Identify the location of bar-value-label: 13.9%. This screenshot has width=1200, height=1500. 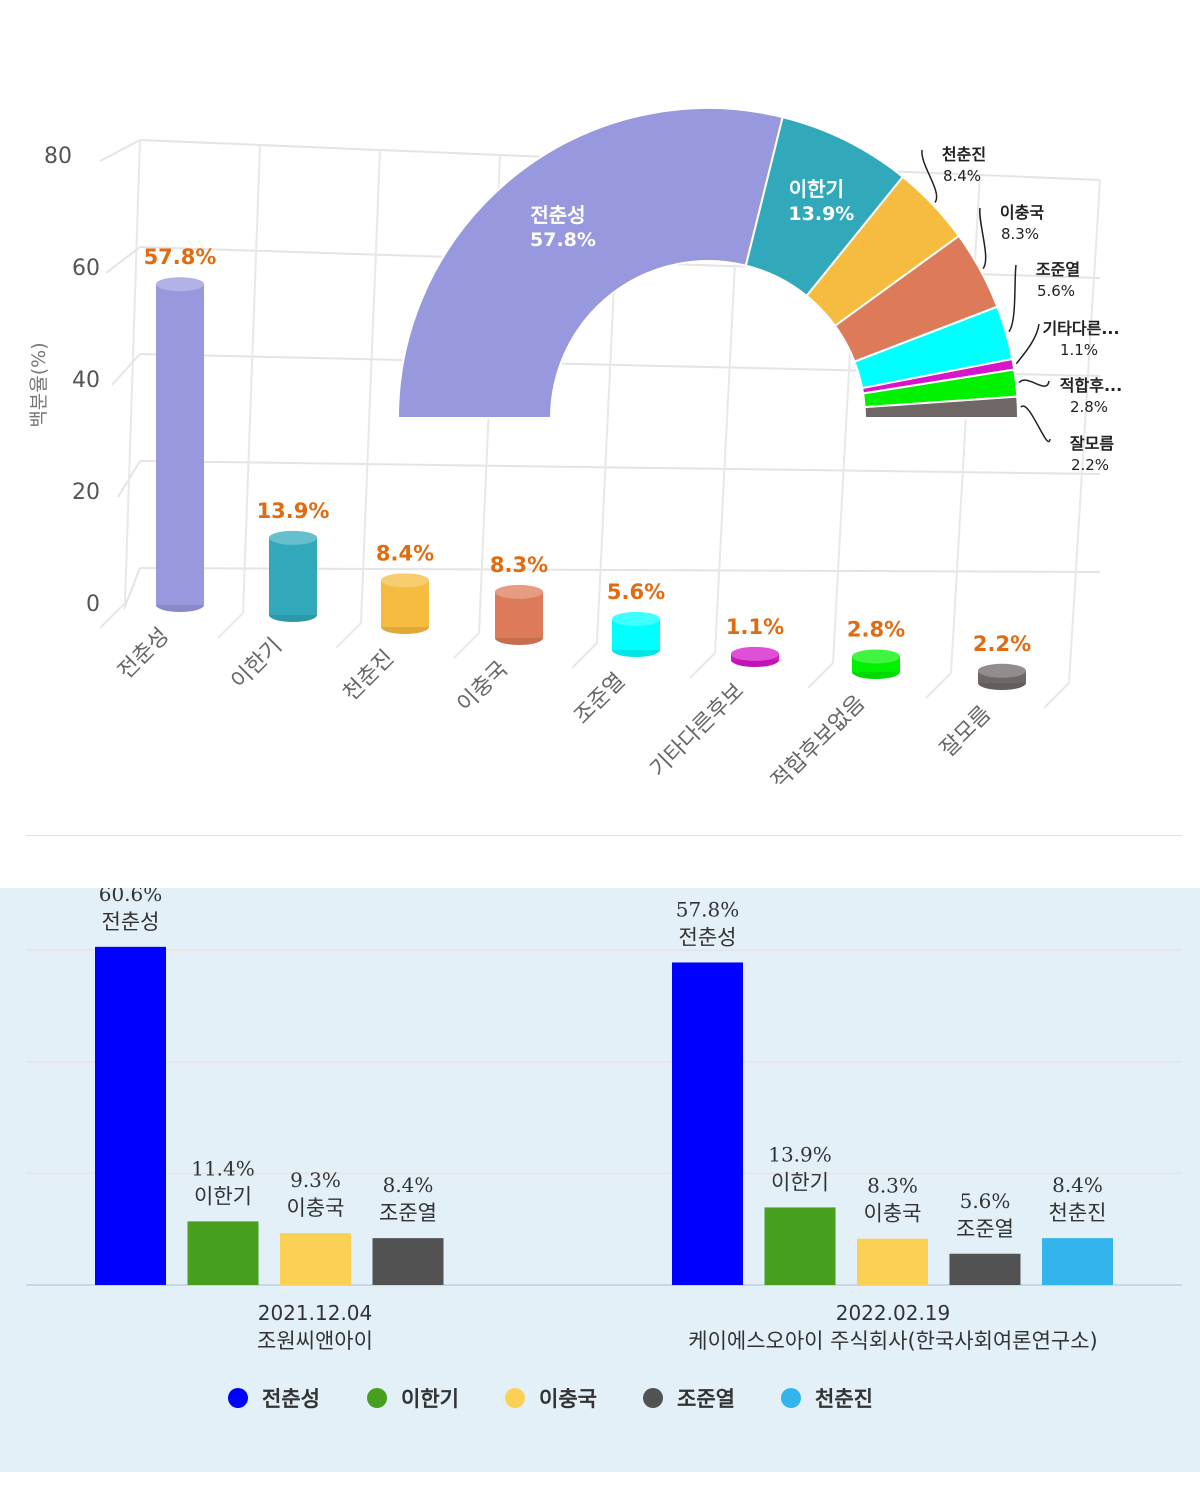
(800, 1154).